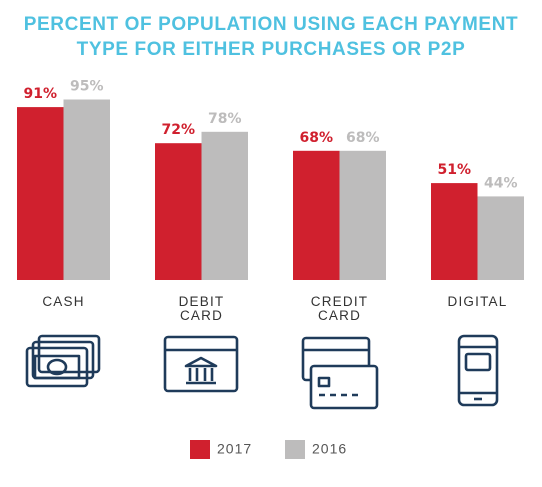  Describe the element at coordinates (225, 119) in the screenshot. I see `value-label: 78%` at that location.